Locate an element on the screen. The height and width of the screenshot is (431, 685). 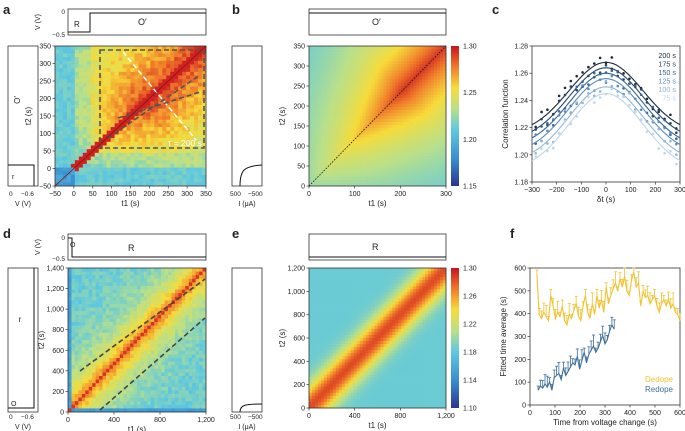
panel-b-colorbar-tick-label: 1.25 is located at coordinates (470, 93).